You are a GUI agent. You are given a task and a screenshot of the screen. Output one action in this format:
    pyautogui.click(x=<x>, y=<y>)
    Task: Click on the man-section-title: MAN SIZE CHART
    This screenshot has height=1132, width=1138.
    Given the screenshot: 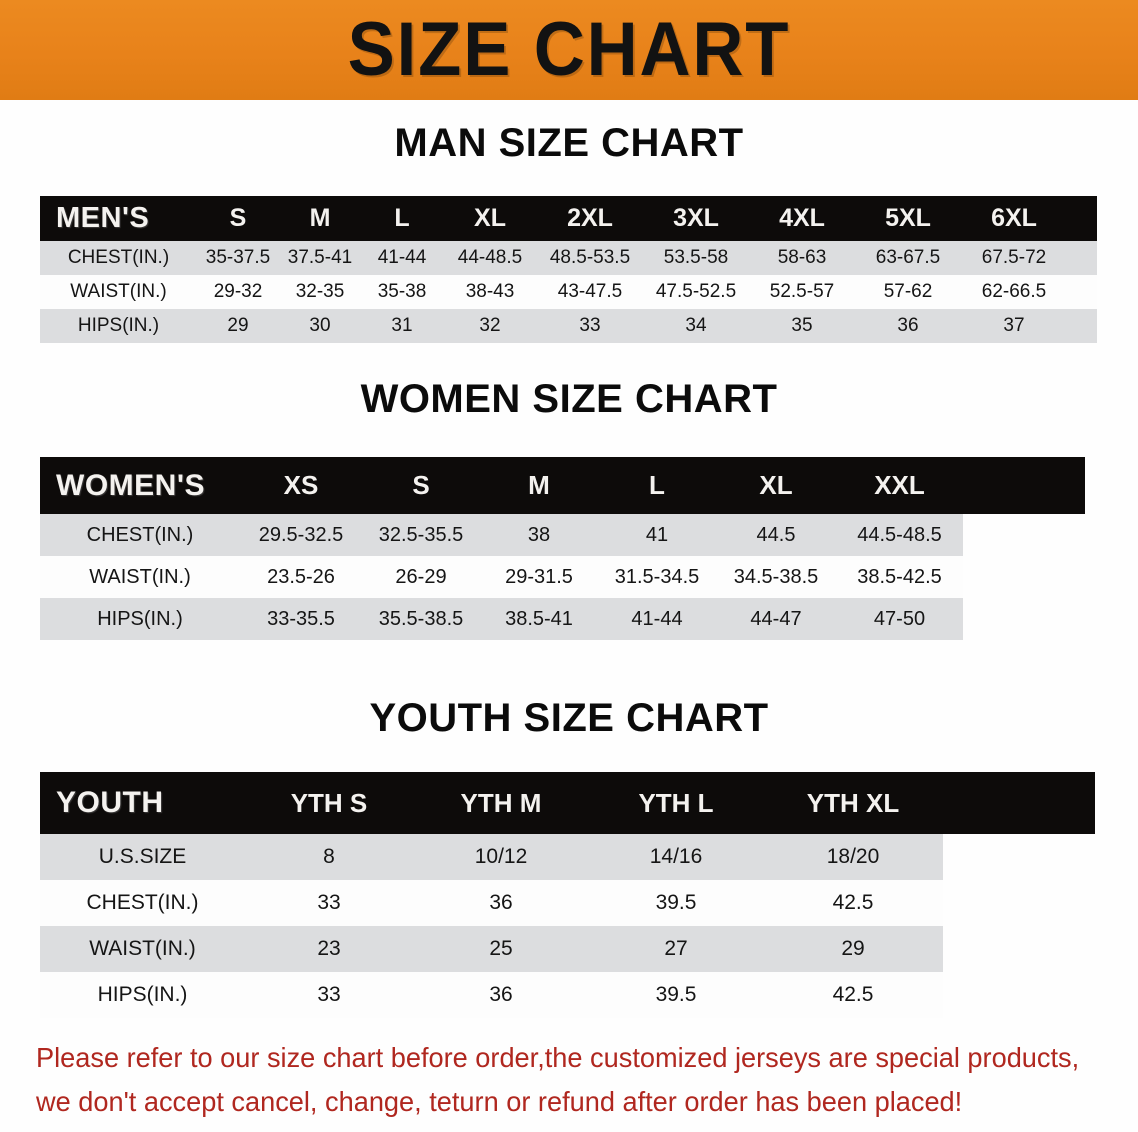 What is the action you would take?
    pyautogui.click(x=569, y=143)
    